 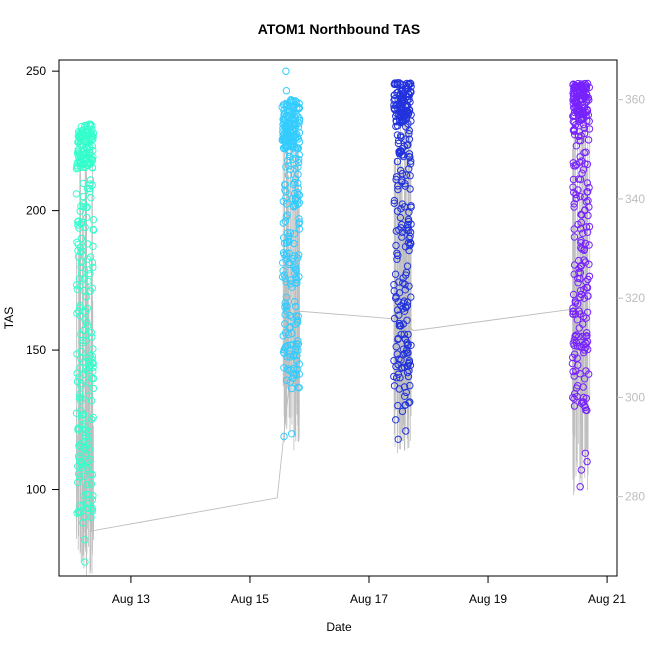 What do you see at coordinates (369, 590) in the screenshot?
I see `x-axis: Aug 13 Aug 15 Aug 17 Aug 19 Aug 21` at bounding box center [369, 590].